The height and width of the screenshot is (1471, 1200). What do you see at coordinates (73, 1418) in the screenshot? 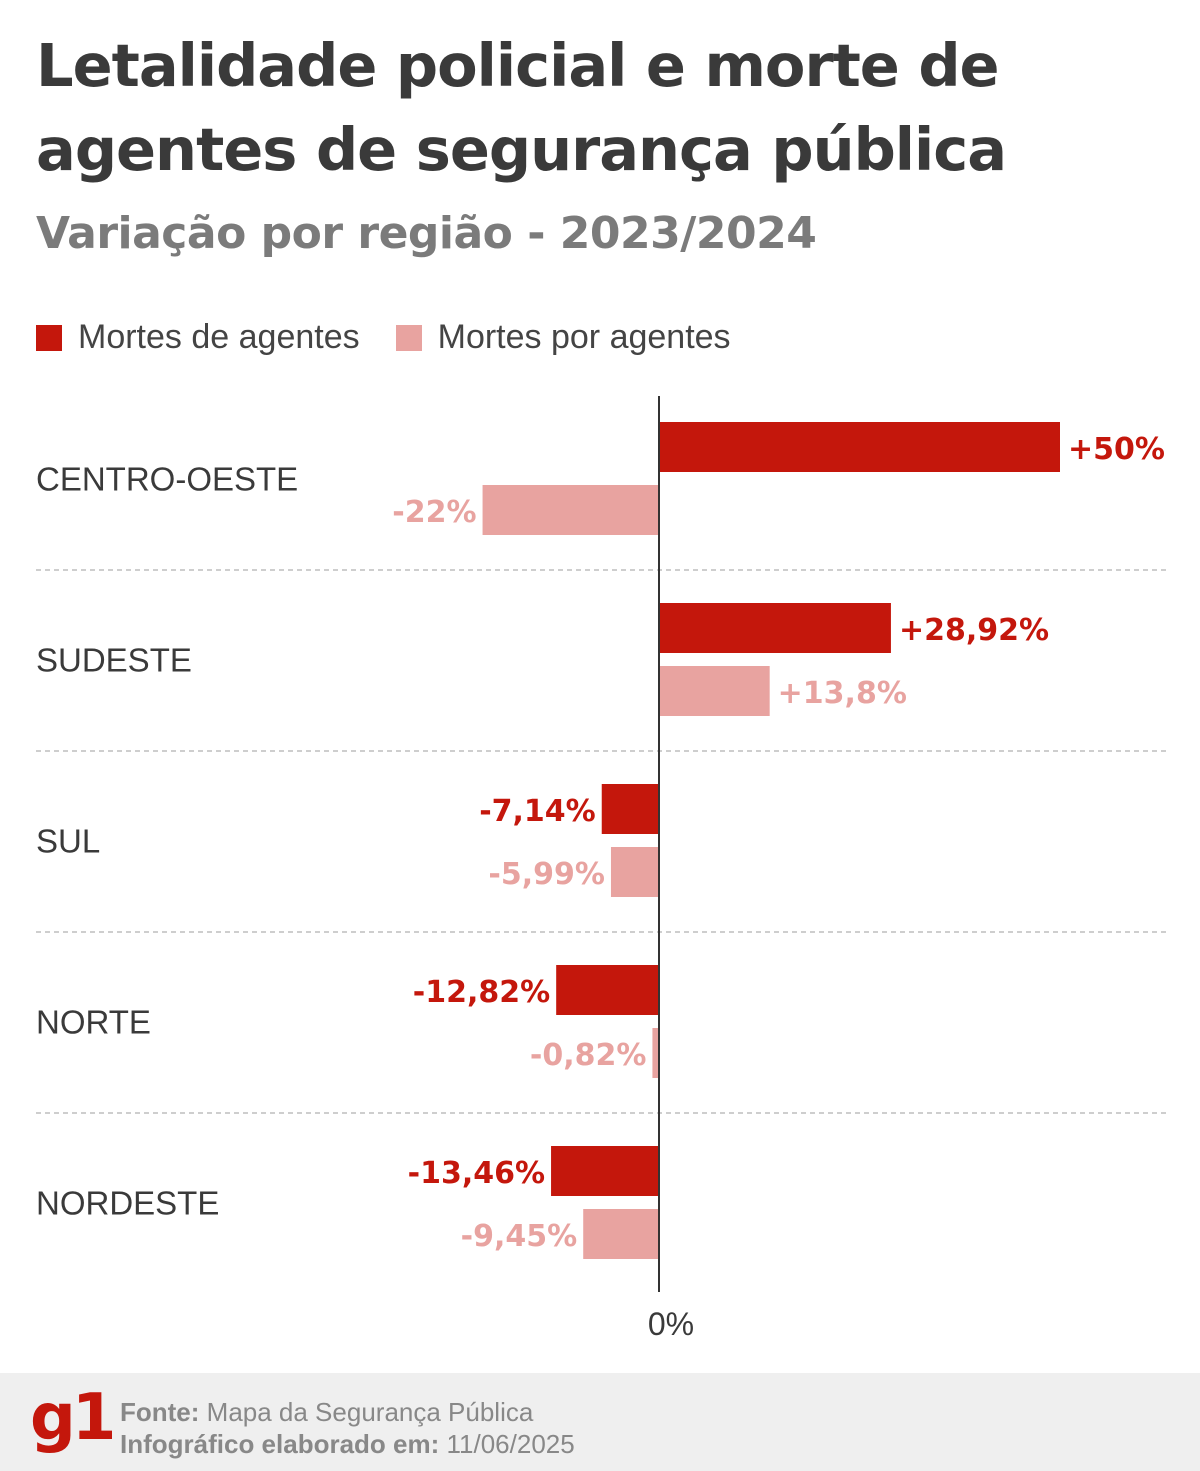
I see `g1-logo: g1` at bounding box center [73, 1418].